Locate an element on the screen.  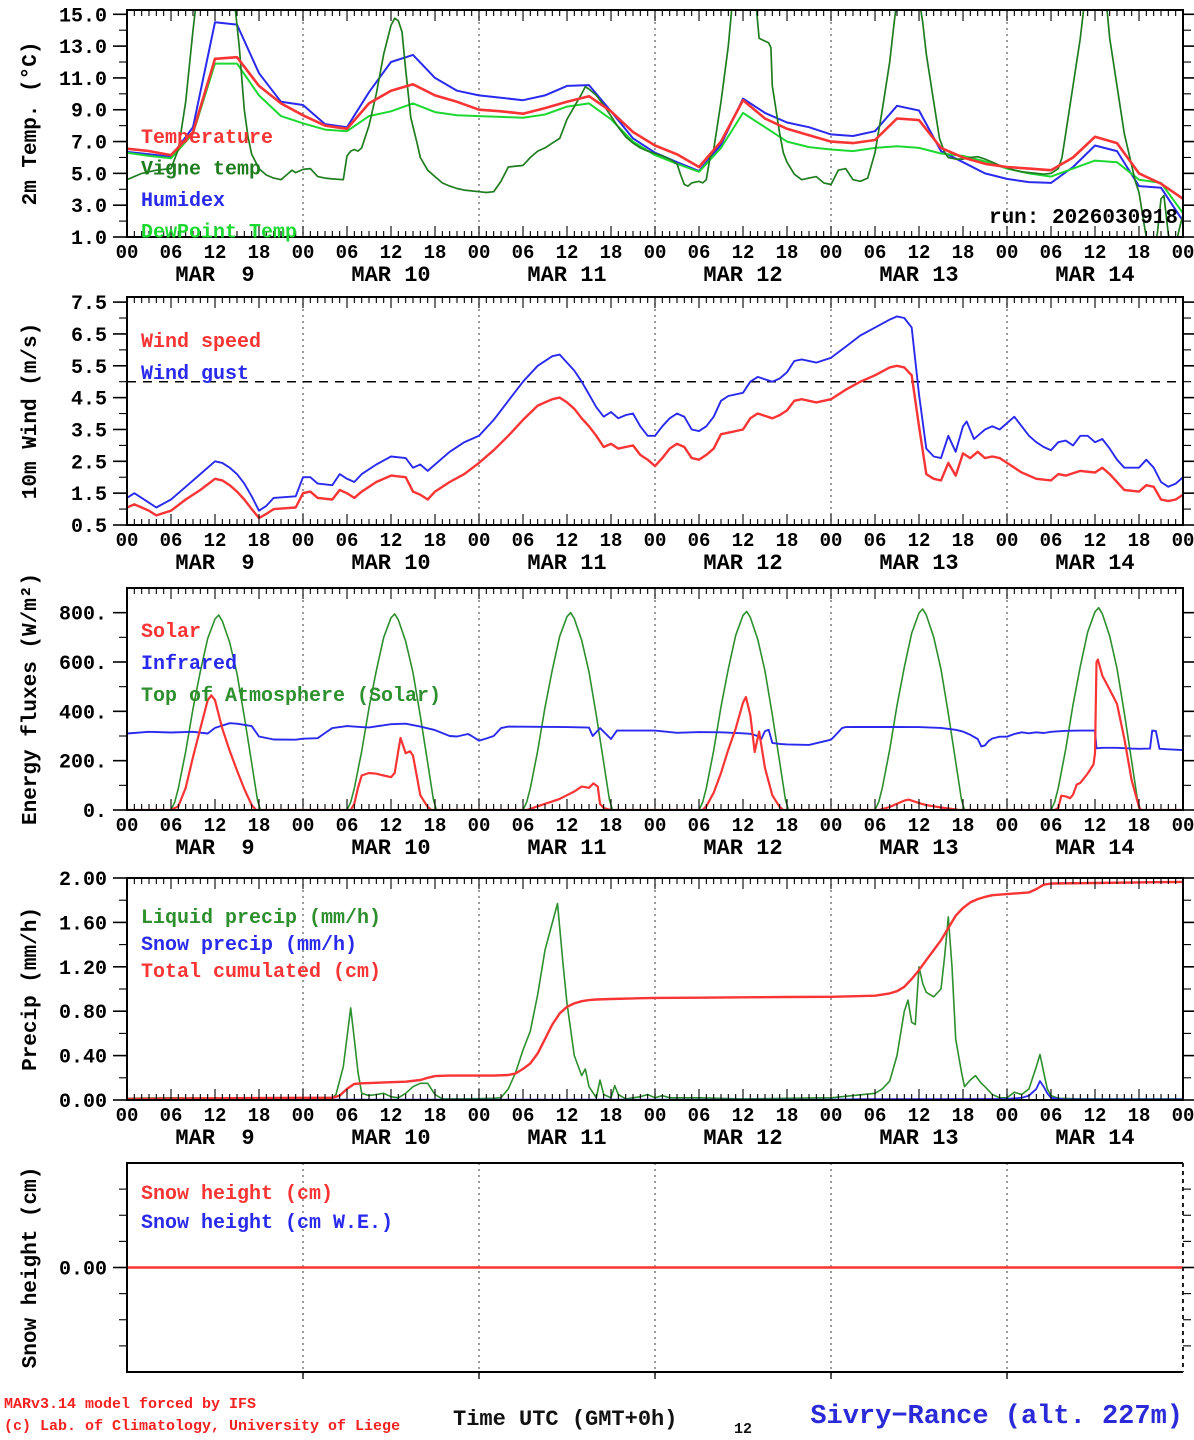
series-temperature is located at coordinates (655, 128).